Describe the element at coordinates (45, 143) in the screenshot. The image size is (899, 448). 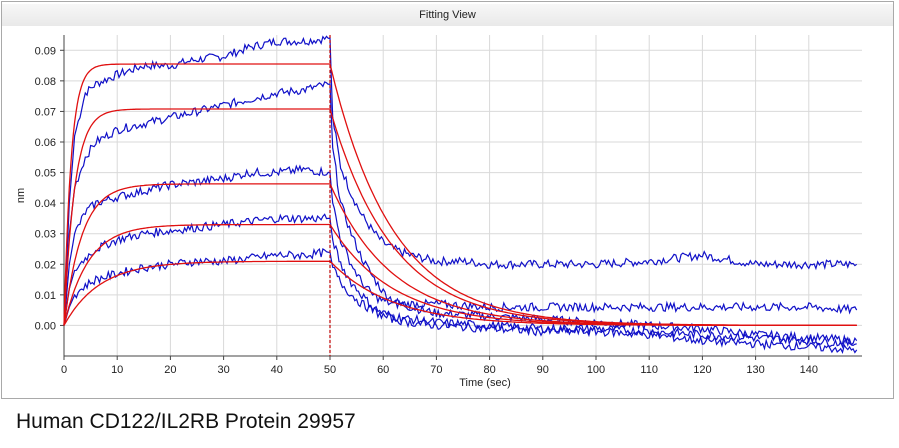
I see `y-tick-label: 0.06` at that location.